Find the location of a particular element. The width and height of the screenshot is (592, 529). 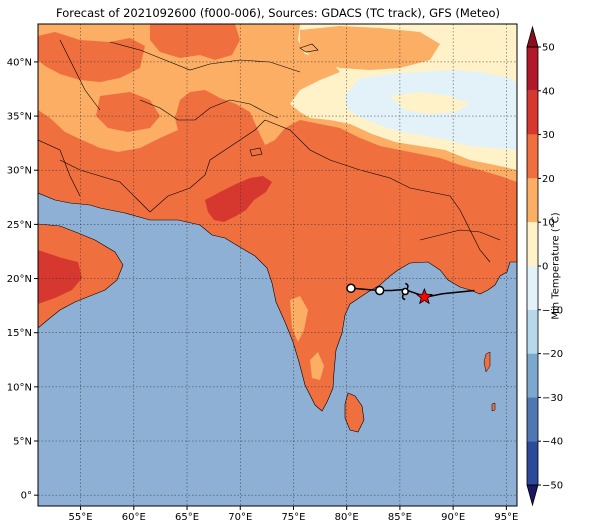

lon-tick-label: 60°E is located at coordinates (134, 517).